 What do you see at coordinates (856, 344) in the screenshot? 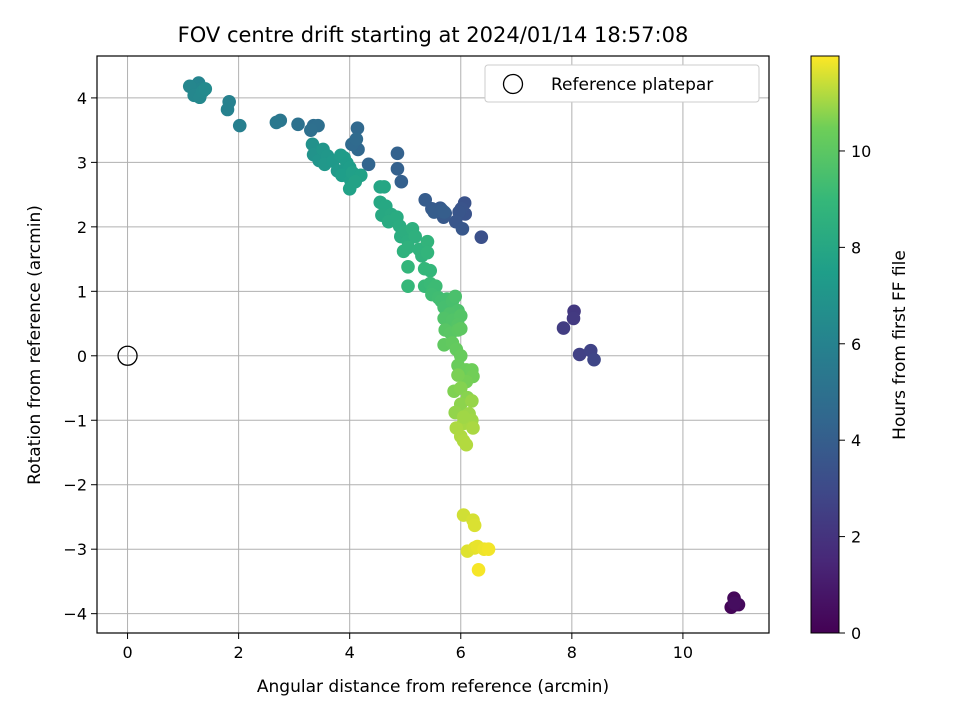
I see `colorbar-tick-label: 6` at bounding box center [856, 344].